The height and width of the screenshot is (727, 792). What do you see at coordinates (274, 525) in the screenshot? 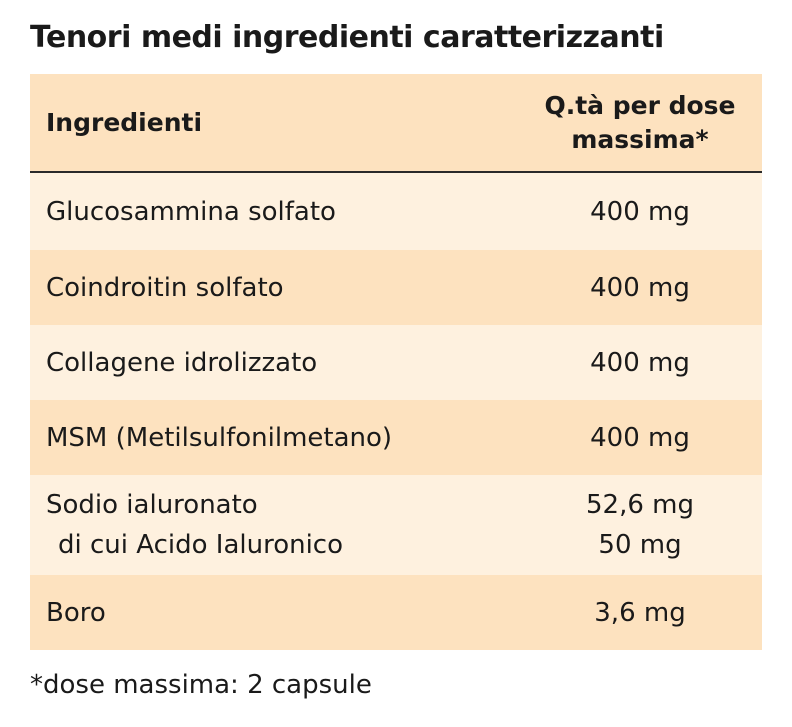
I see `cell: Sodio ialuronato di cui Acido Ialuronico` at bounding box center [274, 525].